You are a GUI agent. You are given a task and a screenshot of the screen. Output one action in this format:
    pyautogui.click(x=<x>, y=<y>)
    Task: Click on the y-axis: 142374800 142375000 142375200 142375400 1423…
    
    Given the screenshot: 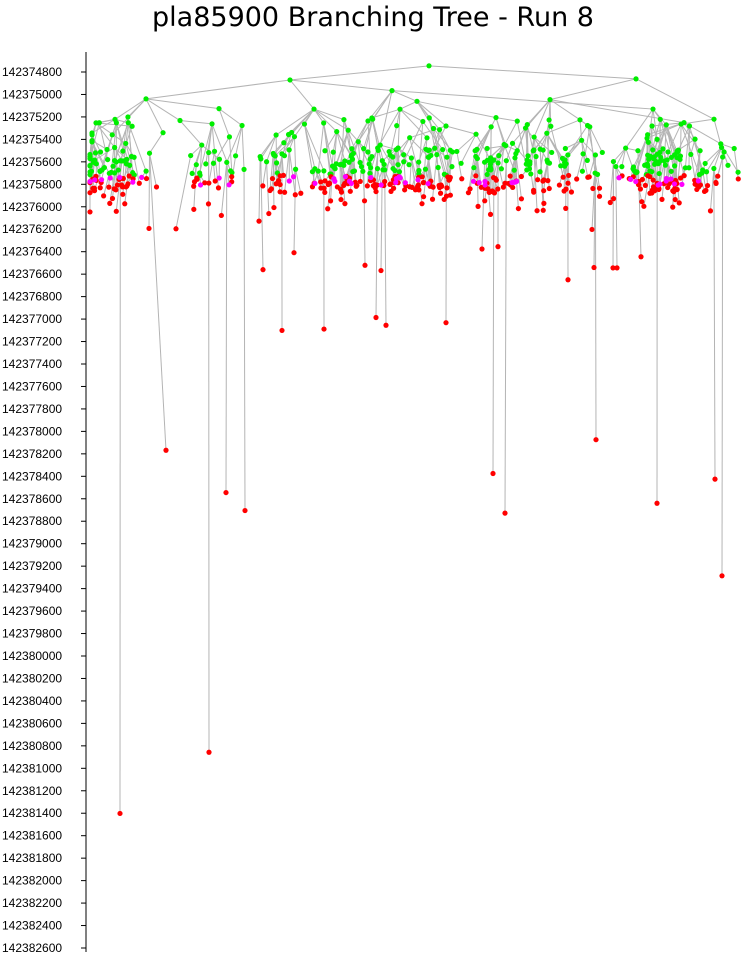 What is the action you would take?
    pyautogui.click(x=44, y=503)
    